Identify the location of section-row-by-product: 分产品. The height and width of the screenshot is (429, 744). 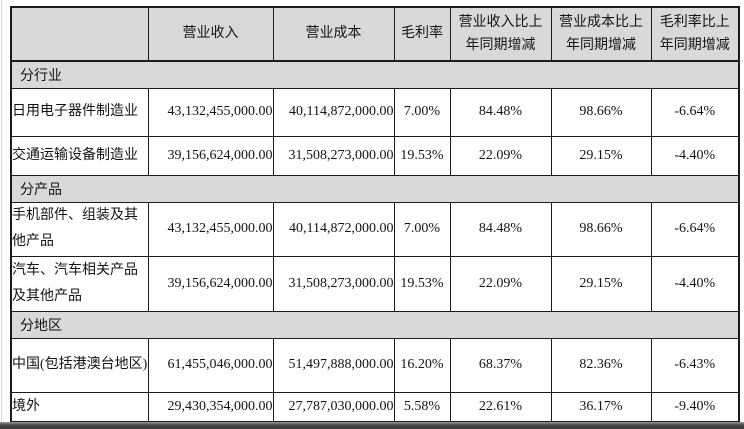
(375, 188).